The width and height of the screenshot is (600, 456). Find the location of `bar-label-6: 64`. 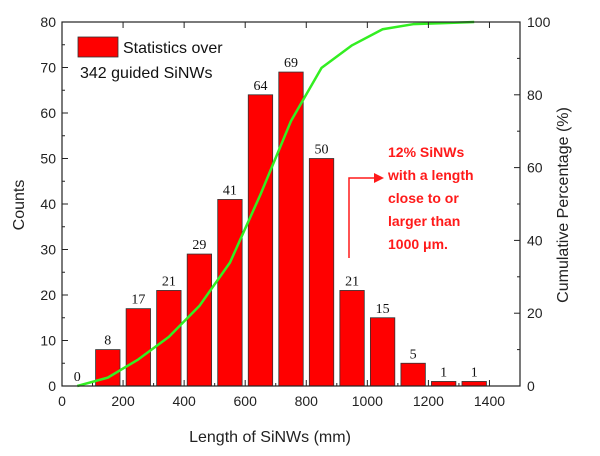

bar-label-6: 64 is located at coordinates (260, 86).